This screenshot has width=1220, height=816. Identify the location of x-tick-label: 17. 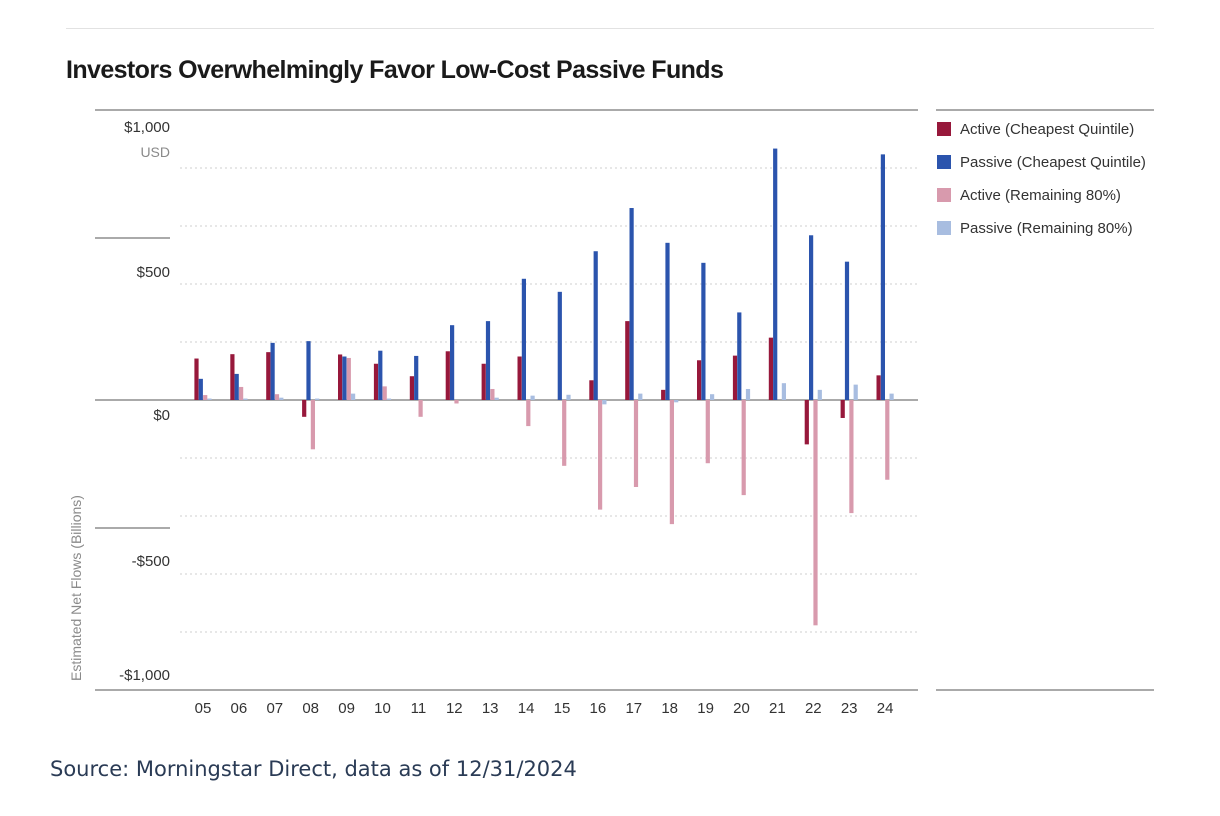
(633, 708).